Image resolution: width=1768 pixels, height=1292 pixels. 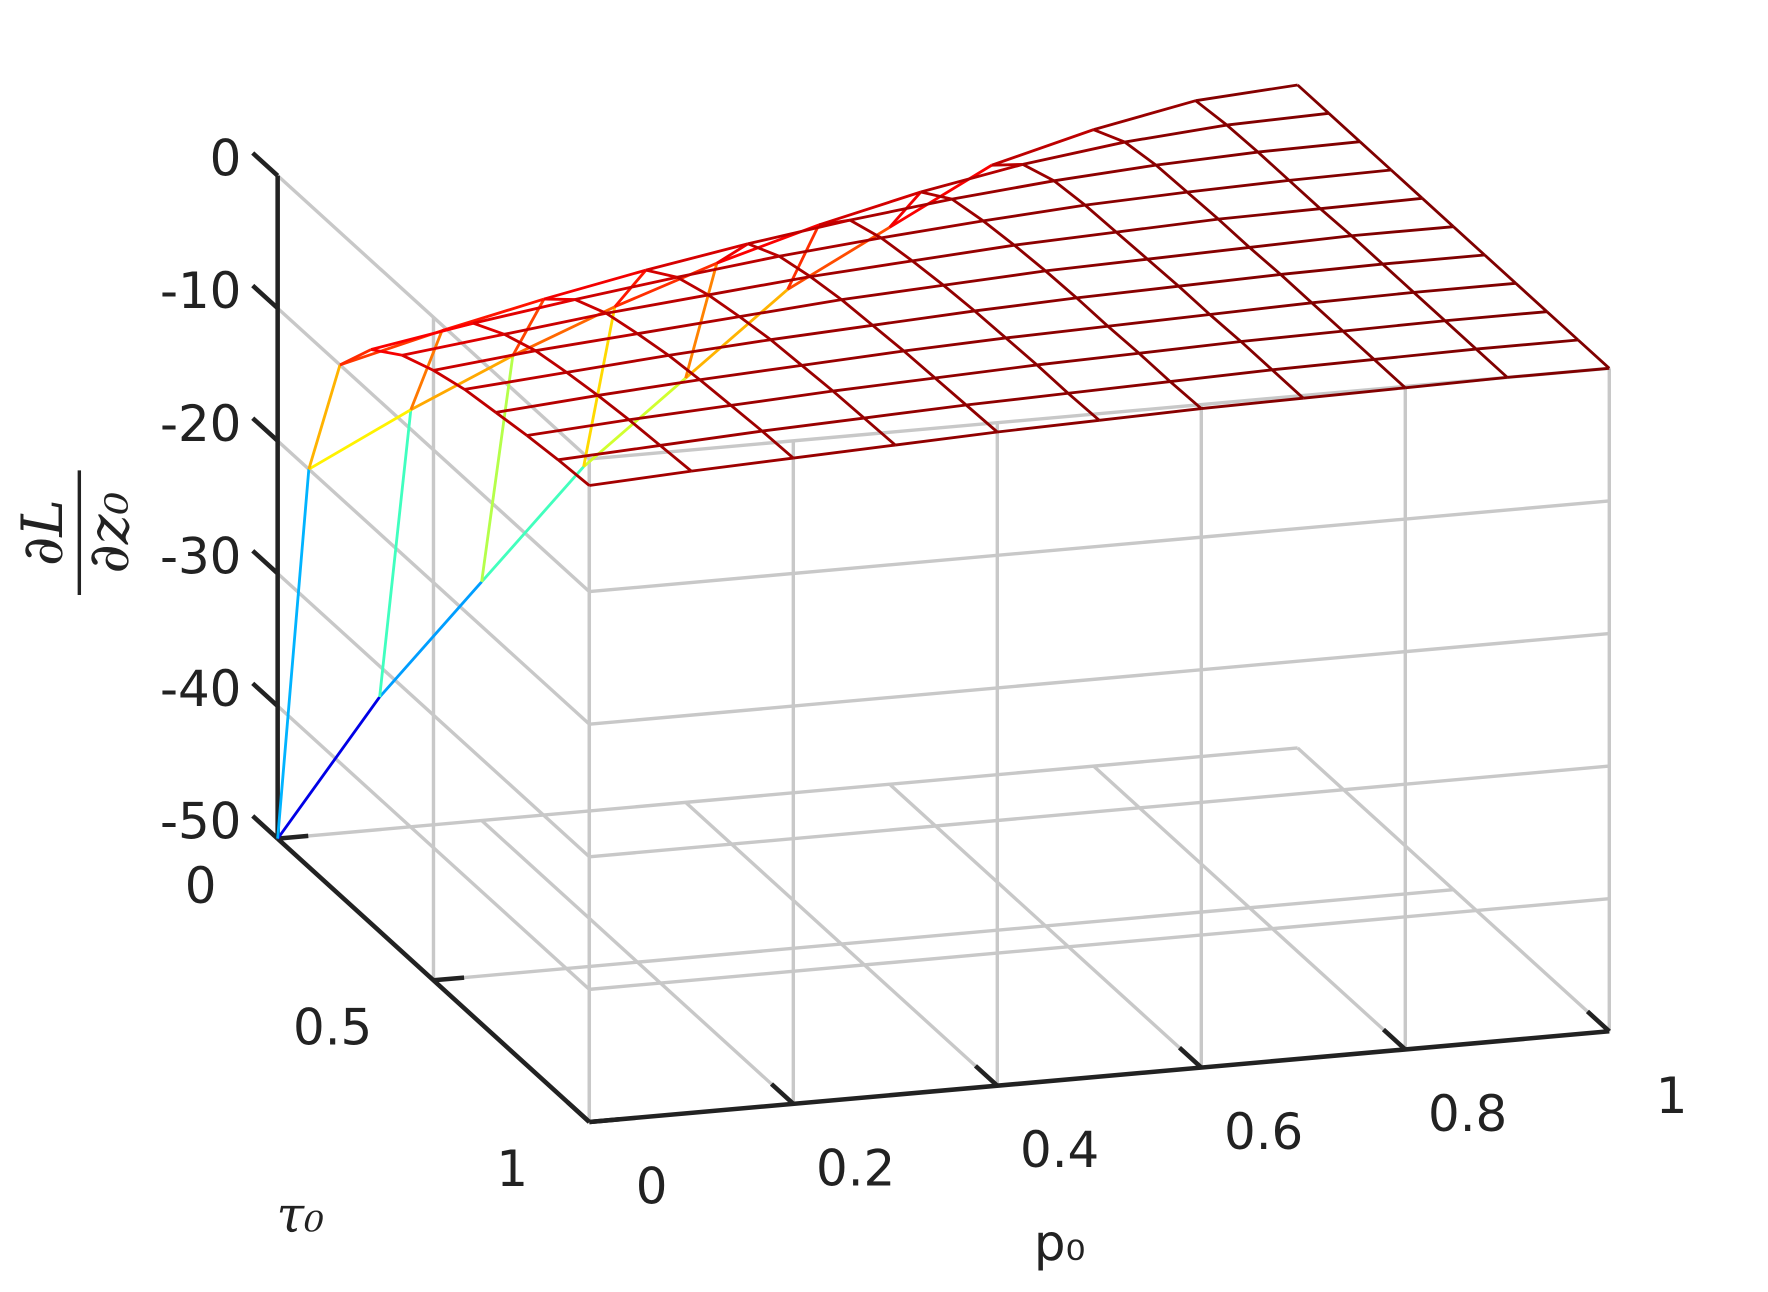 What do you see at coordinates (226, 159) in the screenshot?
I see `z-tick-label: 0` at bounding box center [226, 159].